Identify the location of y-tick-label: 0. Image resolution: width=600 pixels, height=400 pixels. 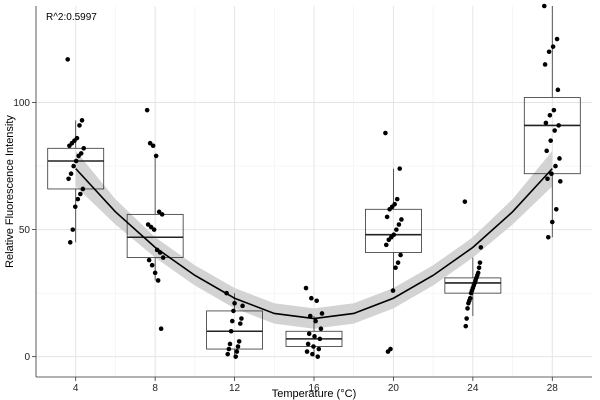
(27, 357).